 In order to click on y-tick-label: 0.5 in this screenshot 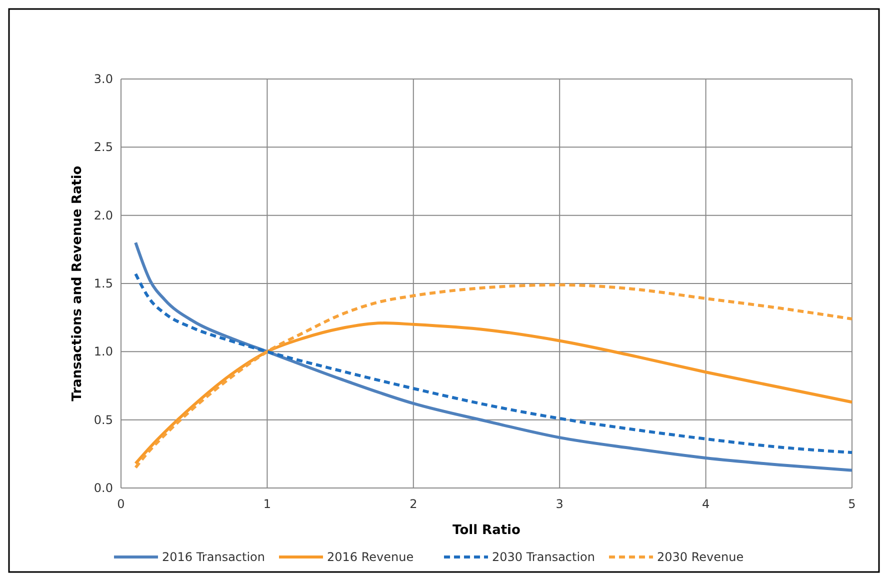, I will do `click(103, 419)`.